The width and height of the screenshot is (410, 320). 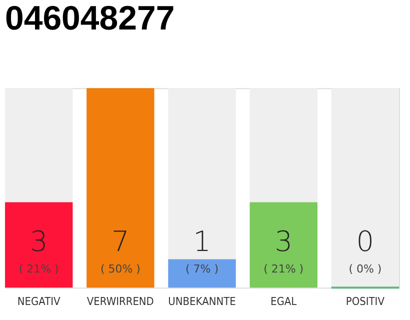 What do you see at coordinates (120, 269) in the screenshot?
I see `annotation: ( 50% )` at bounding box center [120, 269].